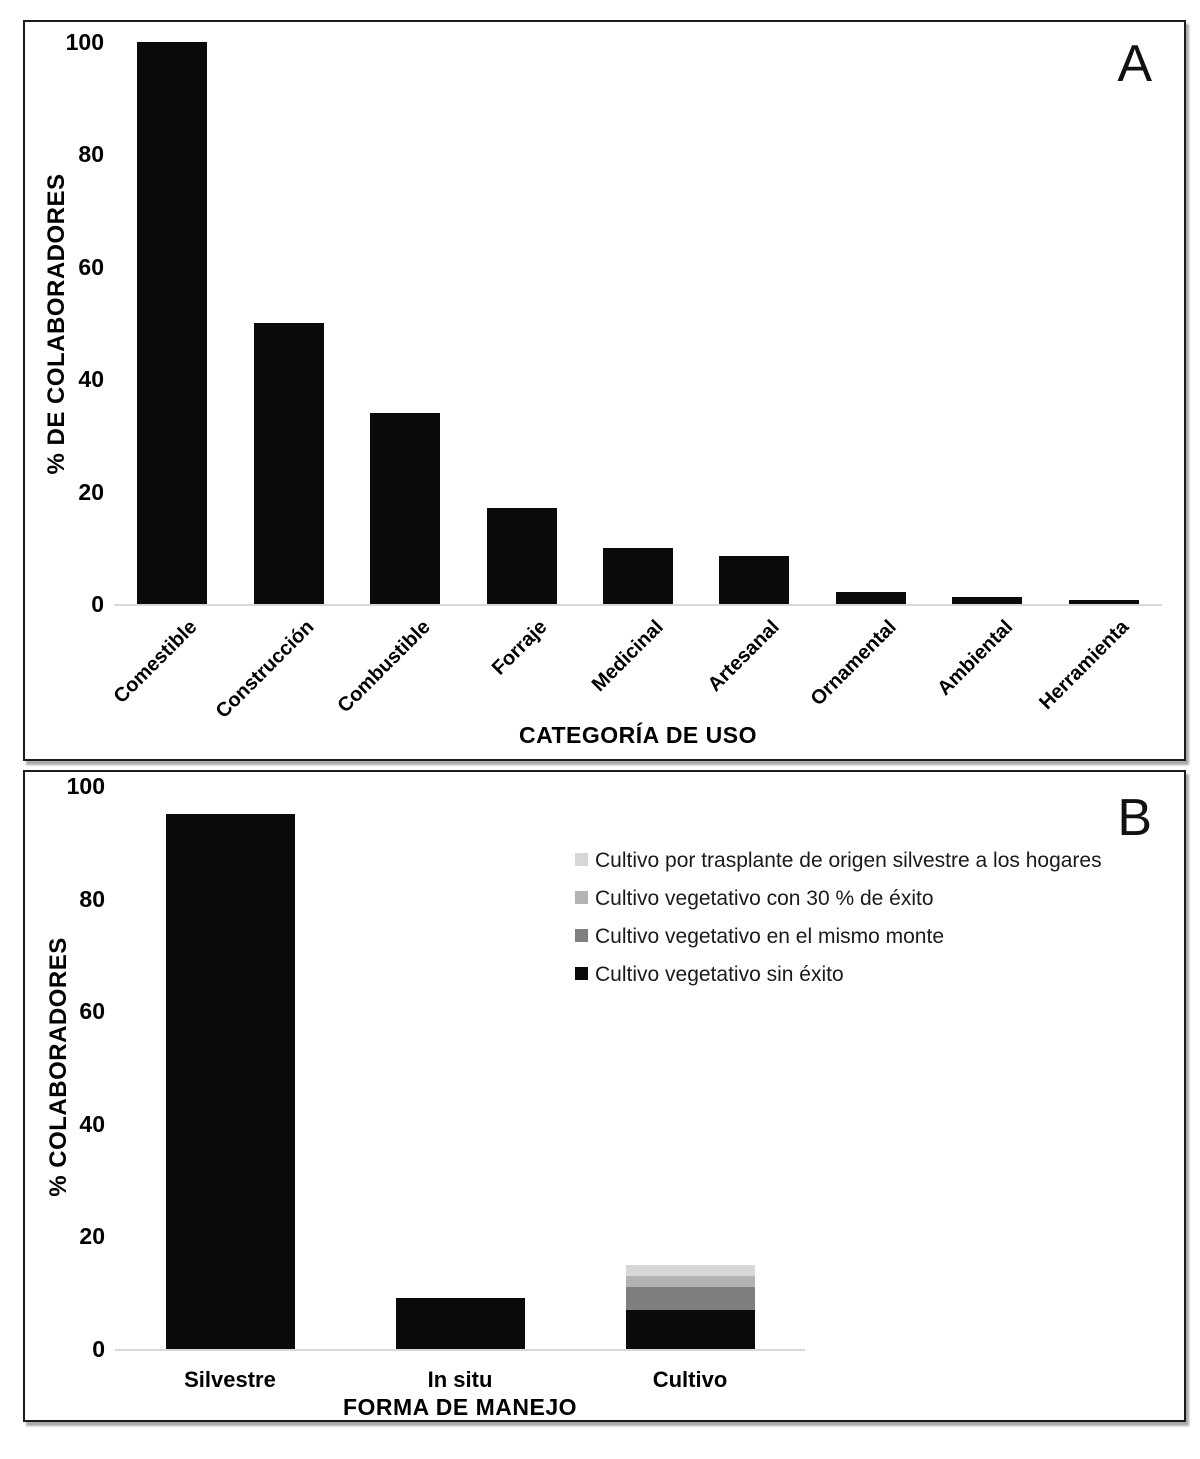 The image size is (1200, 1459). I want to click on legend-row-cultivo-vegetativo-en-el-mismo-monte: Cultivo vegetativo en el mismo monte, so click(838, 936).